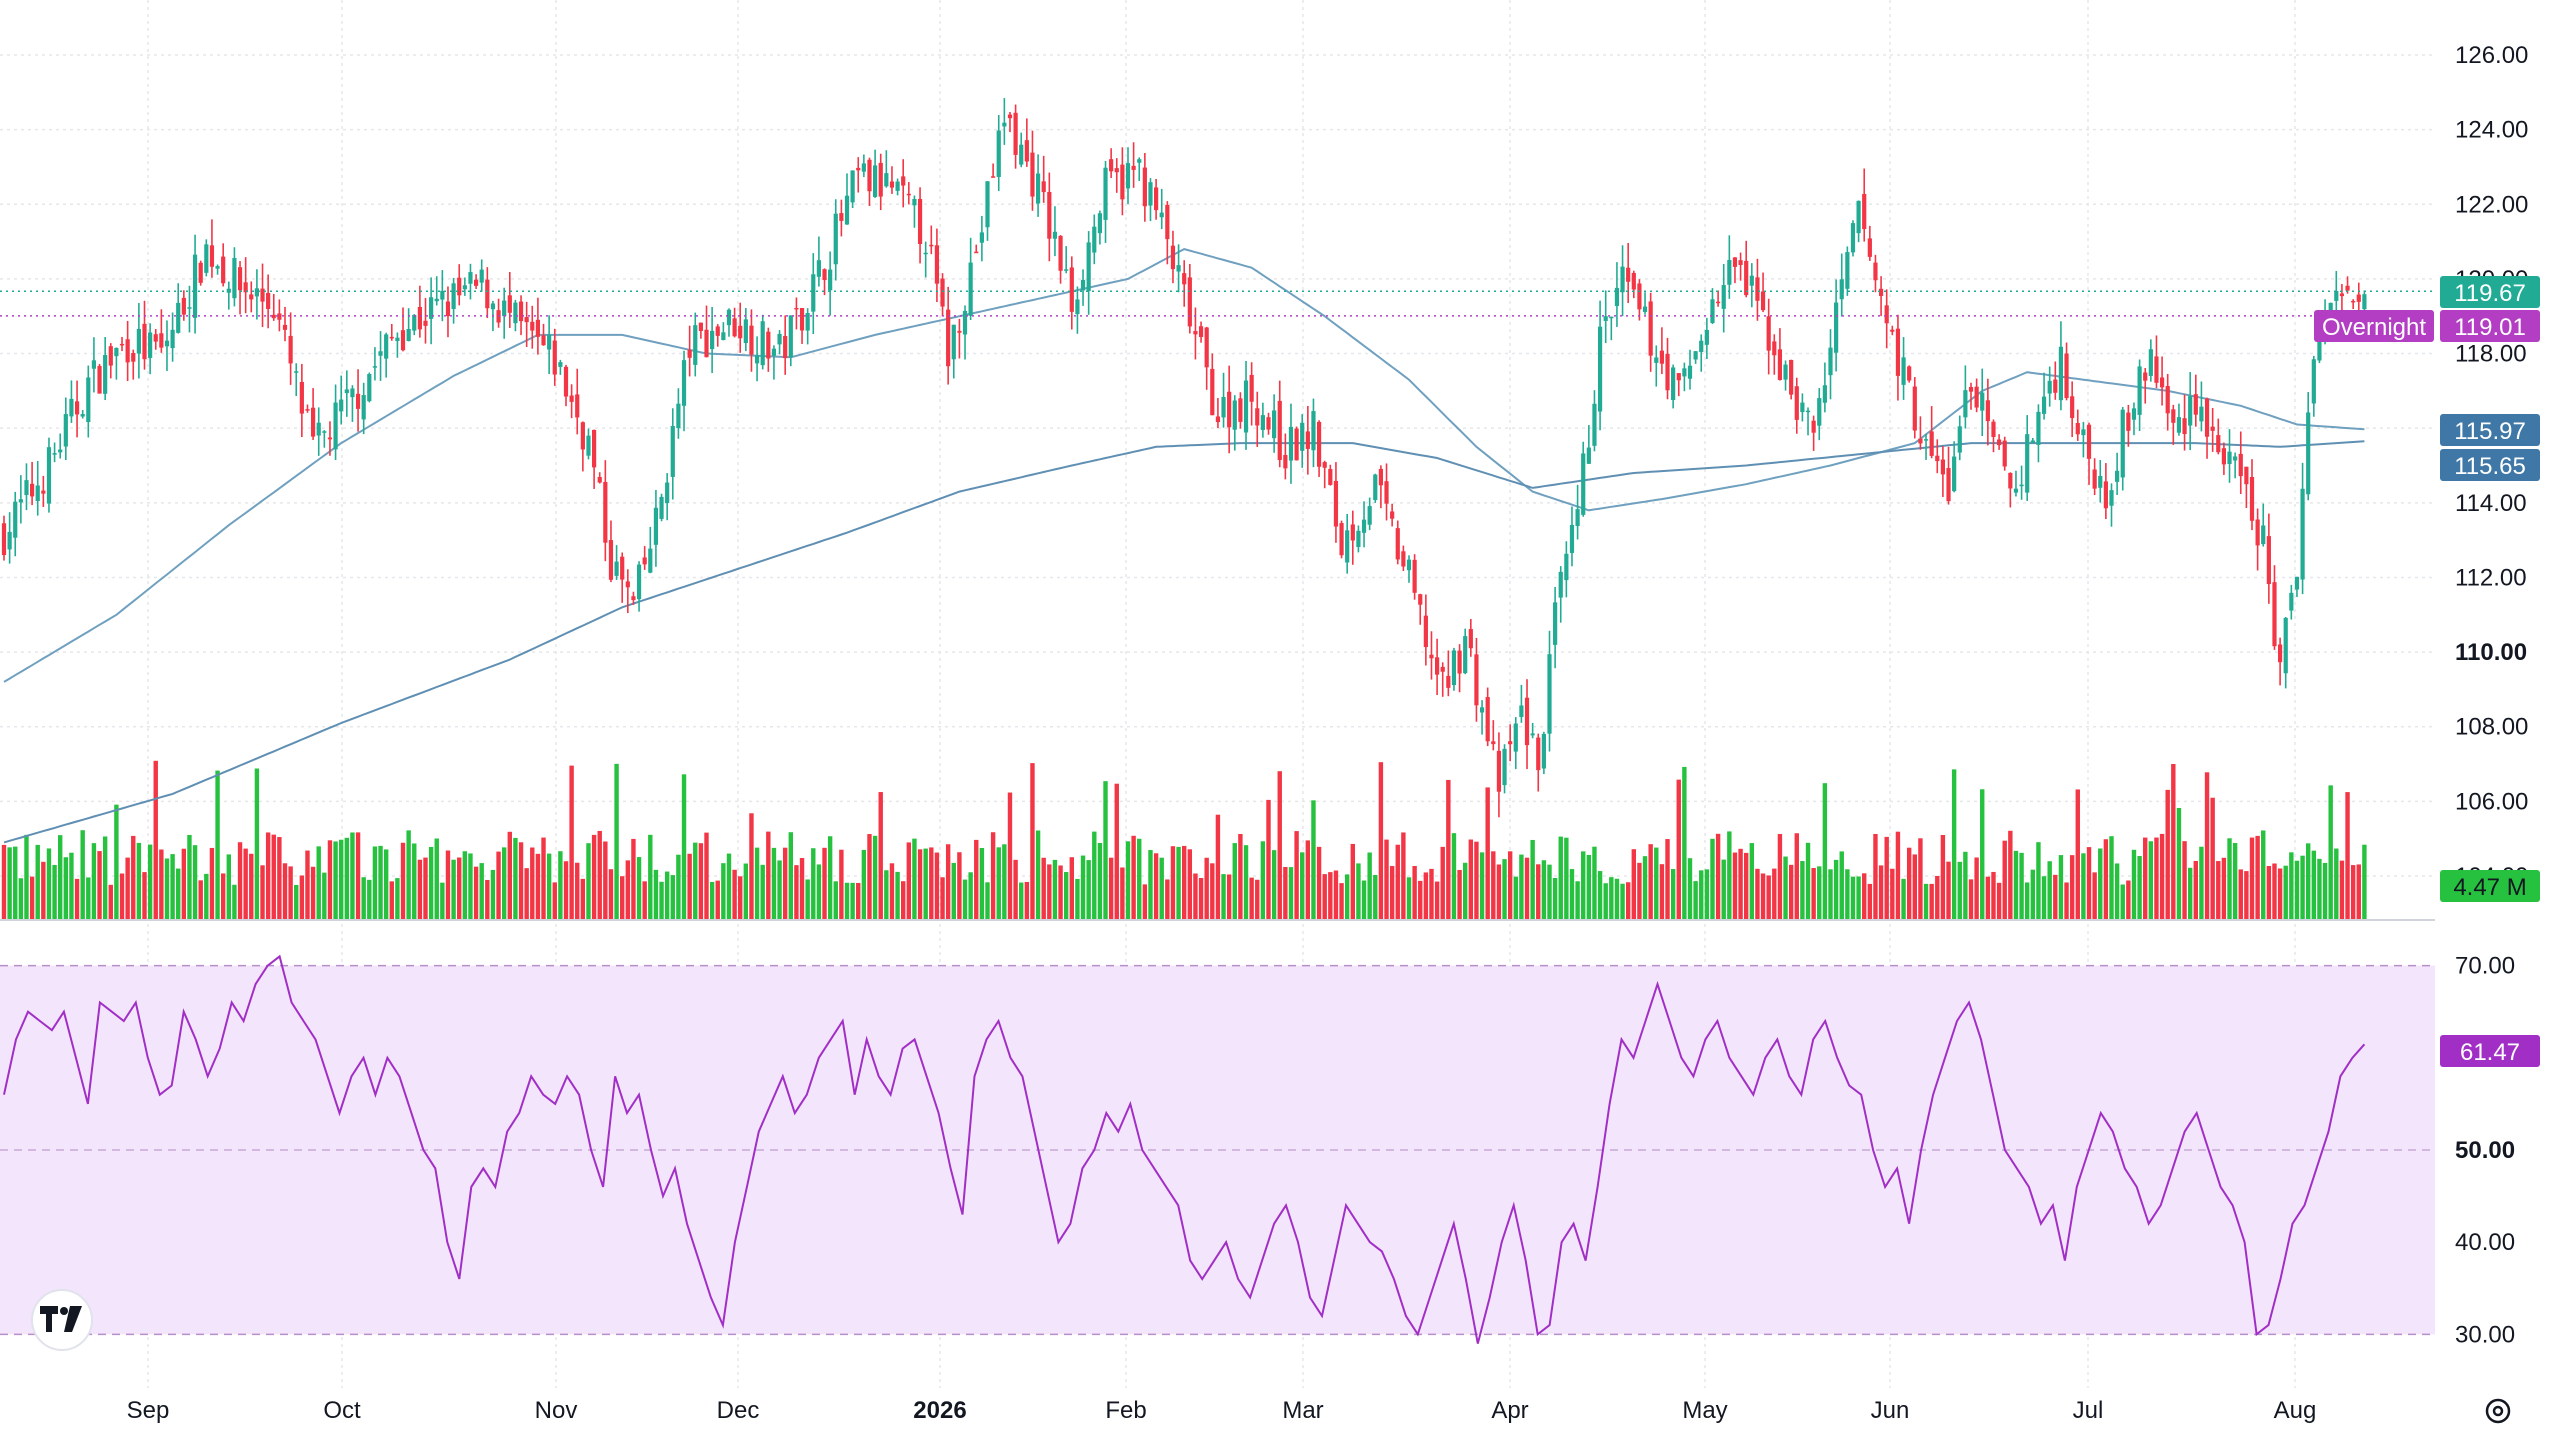 The image size is (2560, 1445). I want to click on rsi-tick-label: 50.00, so click(2485, 1150).